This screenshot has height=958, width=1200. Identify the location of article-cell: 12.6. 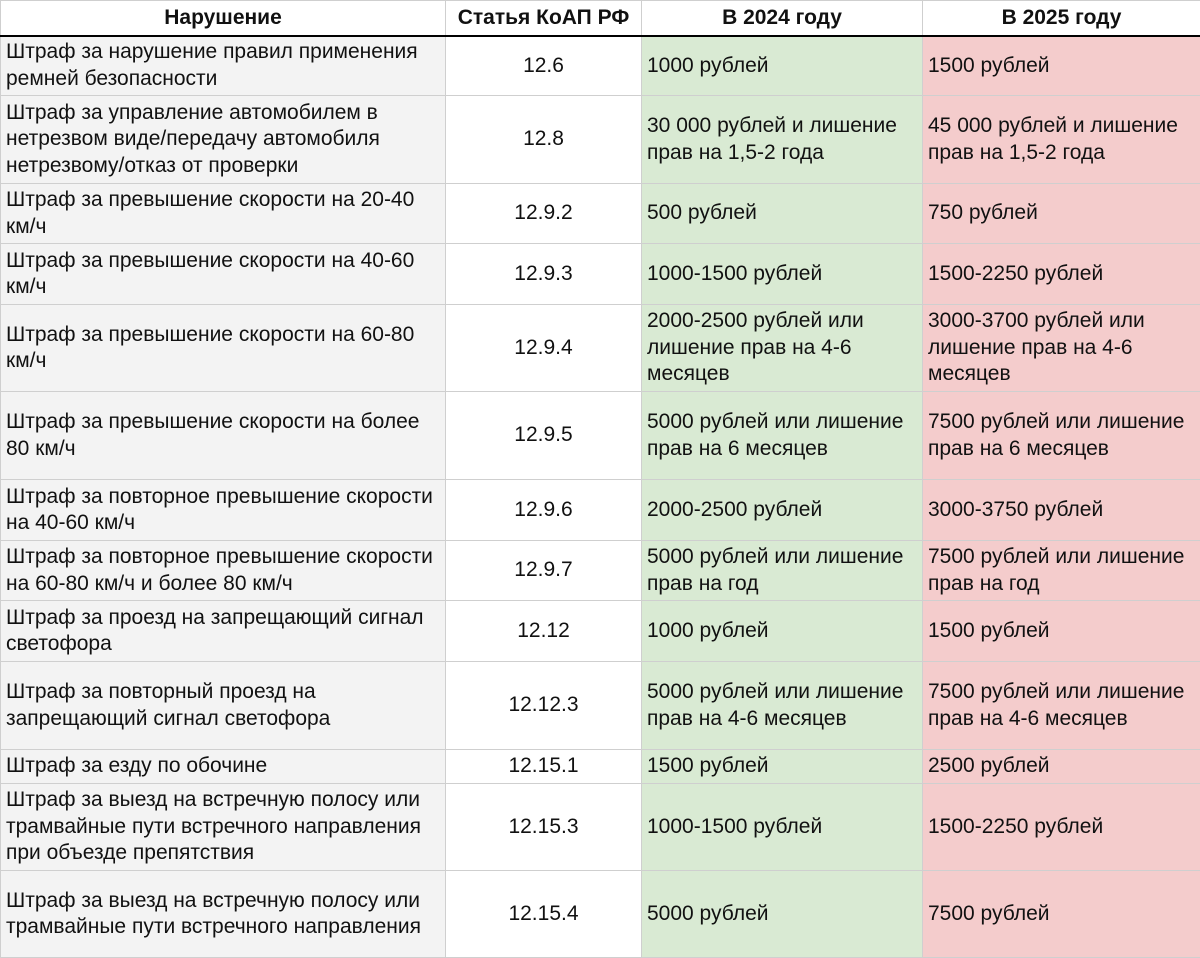
(544, 66).